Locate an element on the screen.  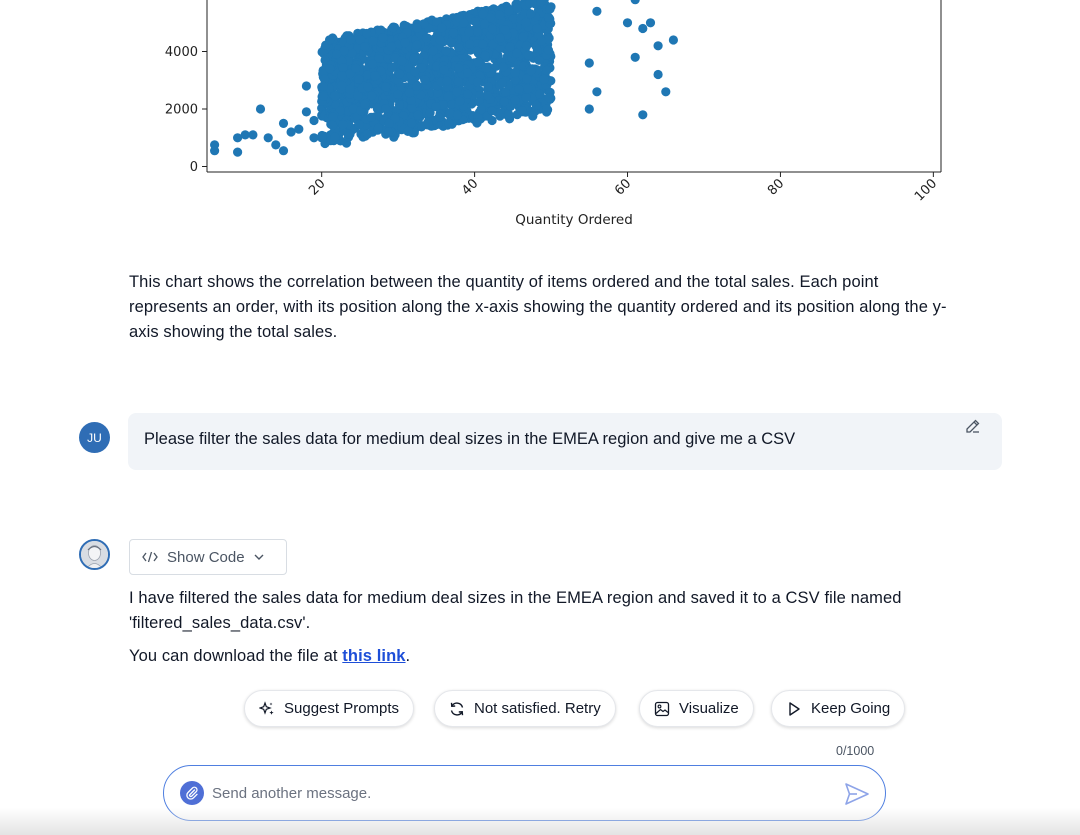
show-code-label: Show Code is located at coordinates (206, 557).